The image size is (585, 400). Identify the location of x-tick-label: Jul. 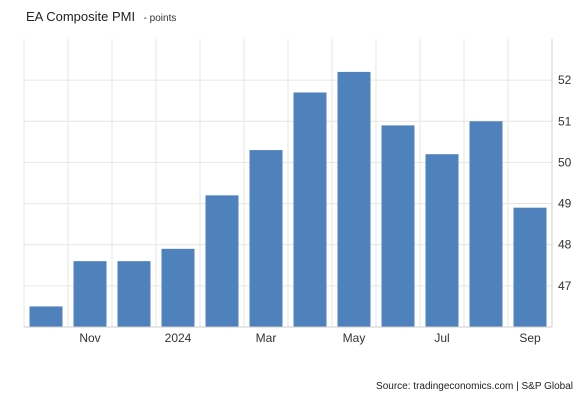
(441, 338).